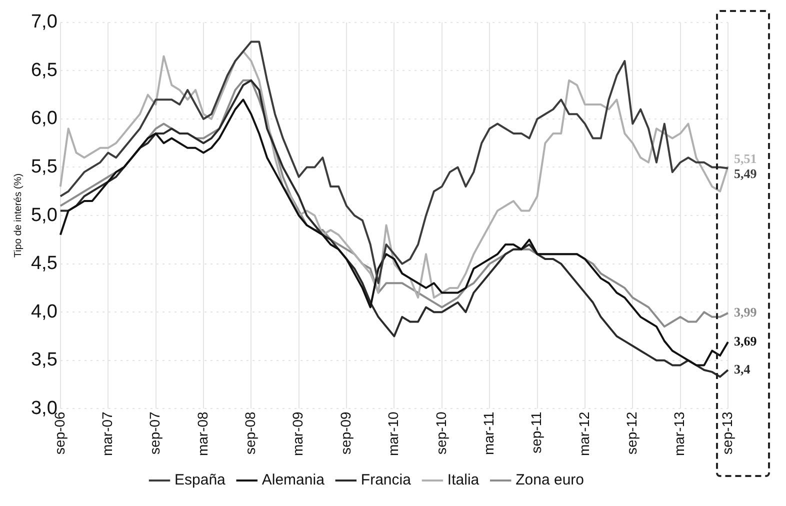  I want to click on y-axis-title: Tipo de interés (%), so click(18, 215).